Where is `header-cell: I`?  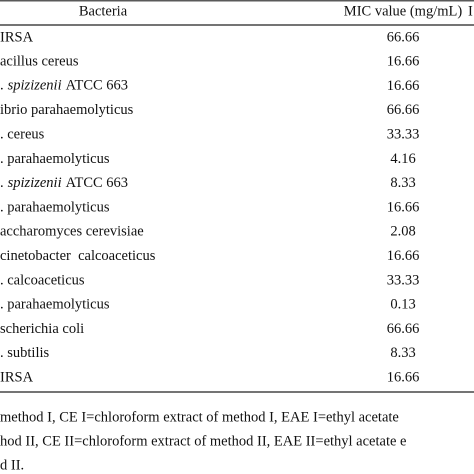
header-cell: I is located at coordinates (470, 11).